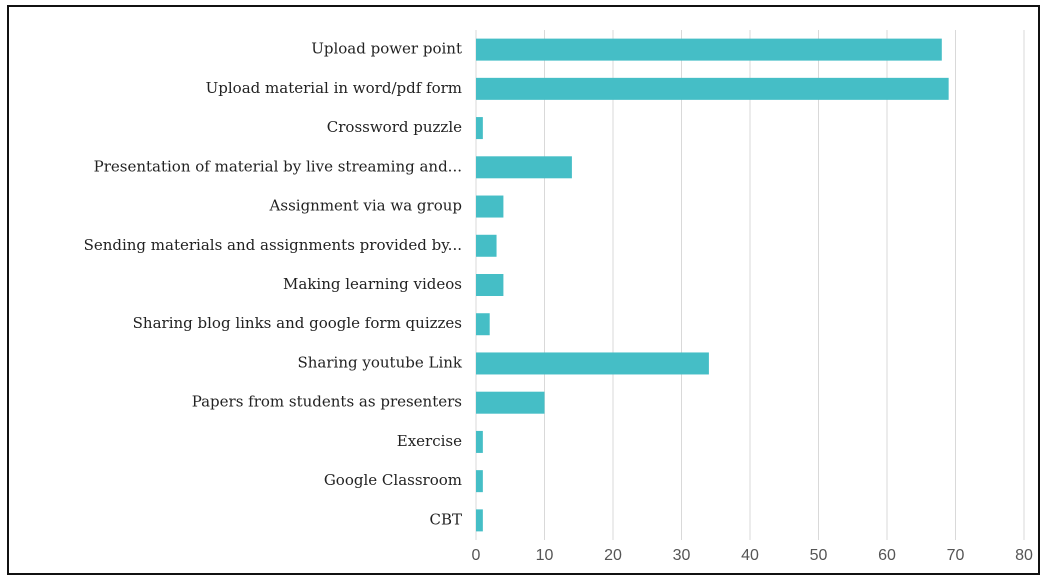  Describe the element at coordinates (819, 555) in the screenshot. I see `x-tick-label: 50` at that location.